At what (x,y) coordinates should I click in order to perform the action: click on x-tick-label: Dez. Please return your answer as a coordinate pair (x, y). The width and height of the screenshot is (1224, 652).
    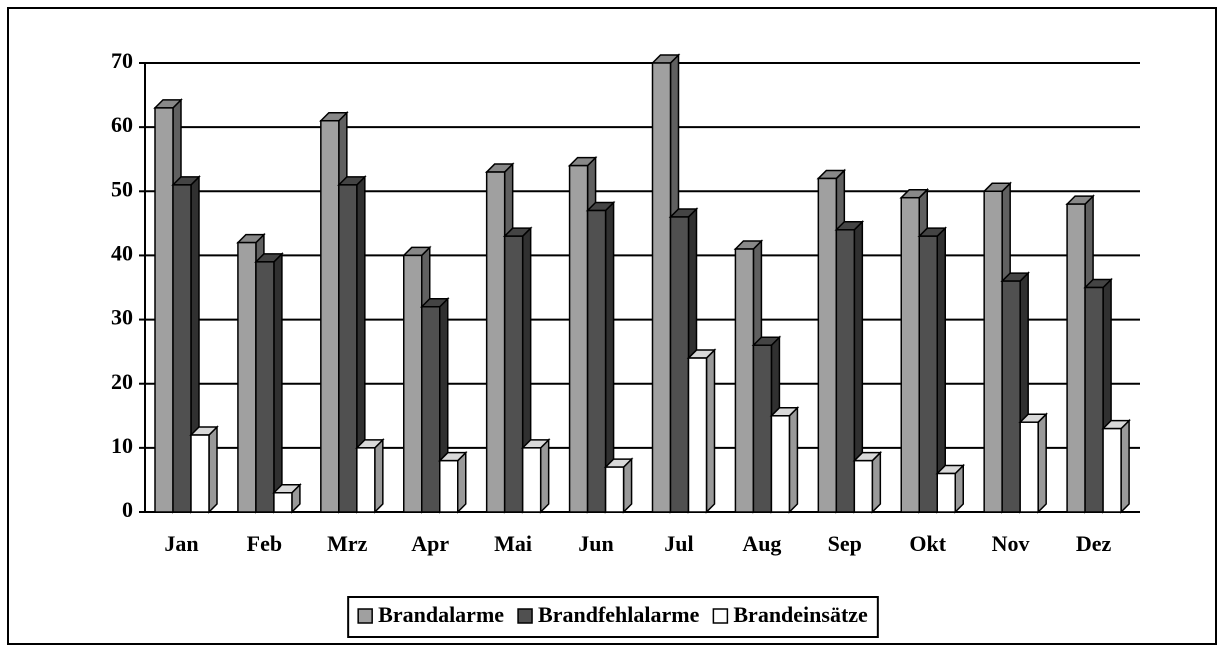
    Looking at the image, I should click on (1094, 543).